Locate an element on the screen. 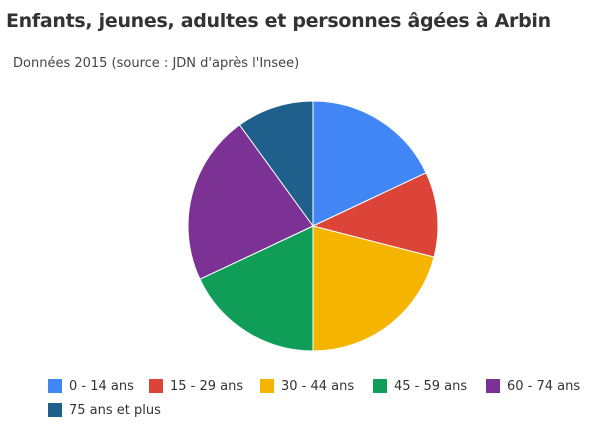 This screenshot has width=594, height=436. pie-slice-0-14-ans is located at coordinates (369, 163).